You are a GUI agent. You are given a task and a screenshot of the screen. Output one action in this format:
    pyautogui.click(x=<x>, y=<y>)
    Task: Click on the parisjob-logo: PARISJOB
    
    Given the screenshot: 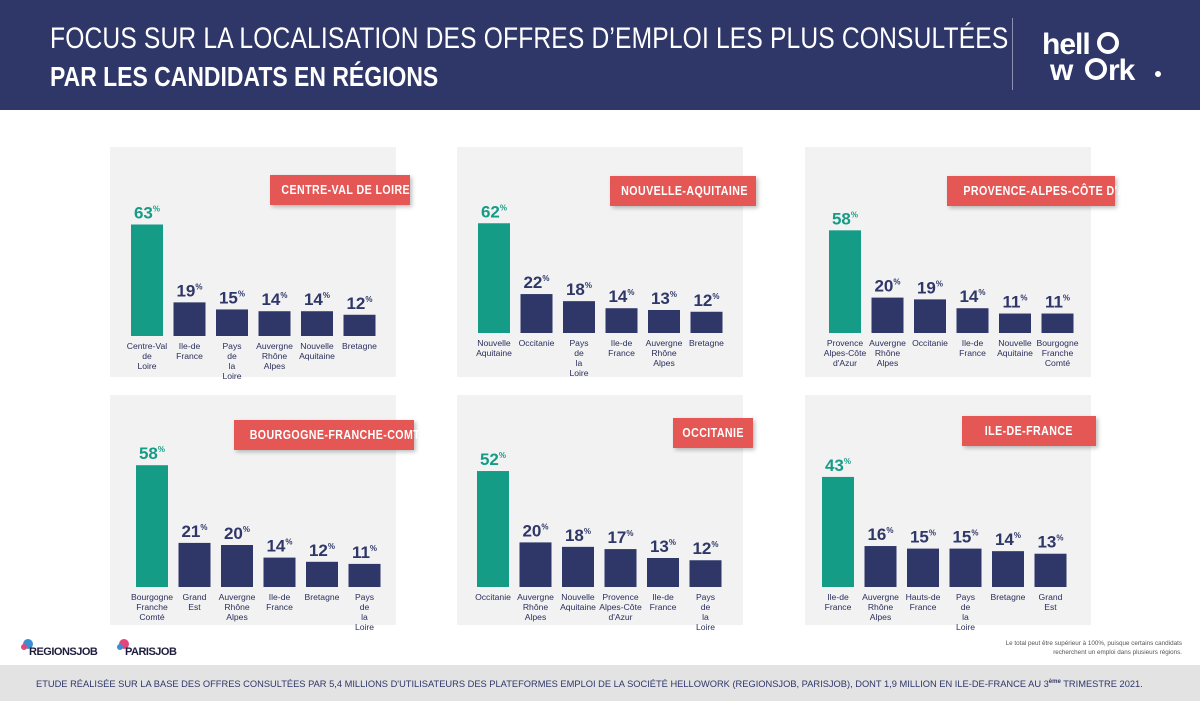 What is the action you would take?
    pyautogui.click(x=147, y=648)
    